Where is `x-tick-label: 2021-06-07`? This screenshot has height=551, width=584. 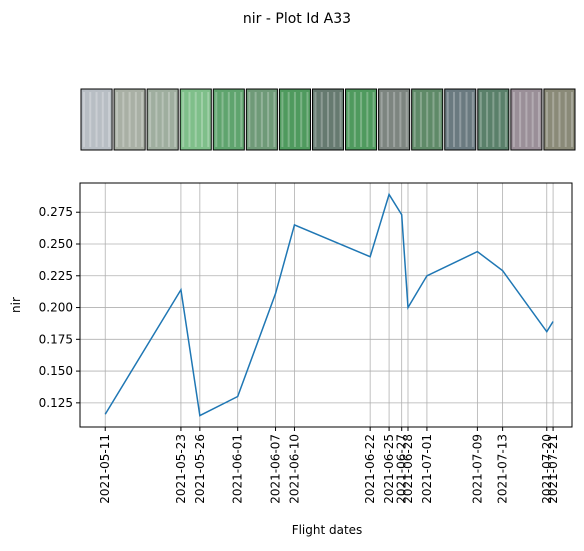 x-tick-label: 2021-06-07 is located at coordinates (276, 469).